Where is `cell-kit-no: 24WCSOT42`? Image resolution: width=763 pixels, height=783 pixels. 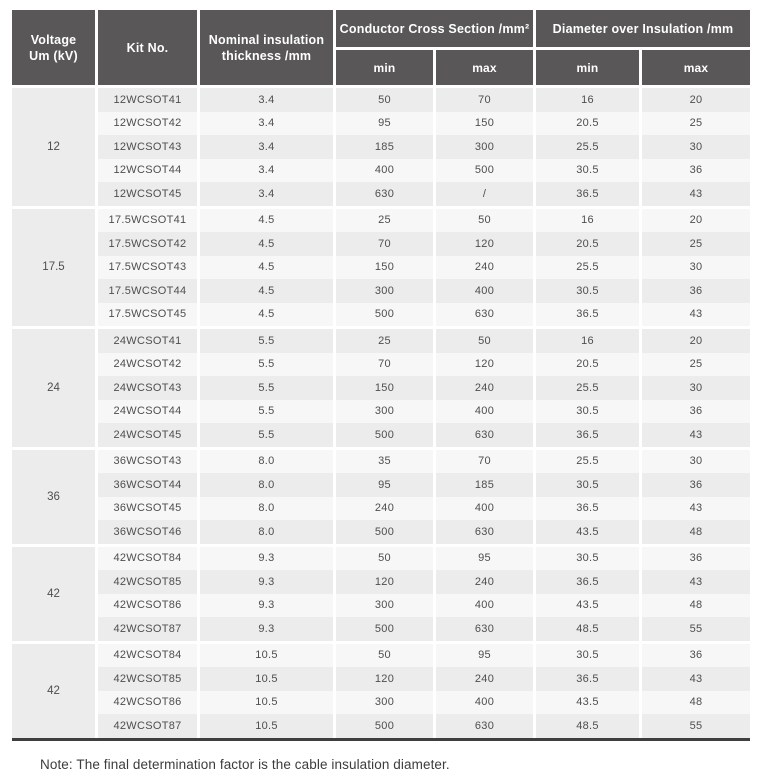 cell-kit-no: 24WCSOT42 is located at coordinates (147, 364).